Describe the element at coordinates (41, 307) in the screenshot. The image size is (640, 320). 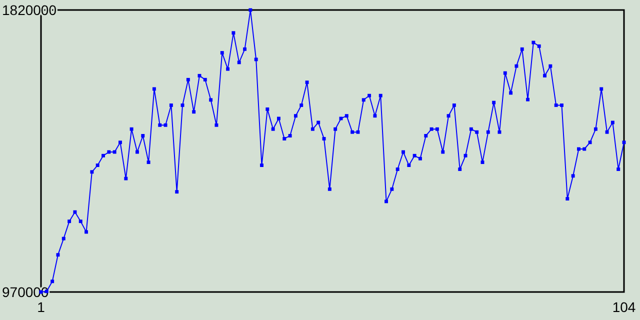
I see `x-tick-label: 1` at that location.